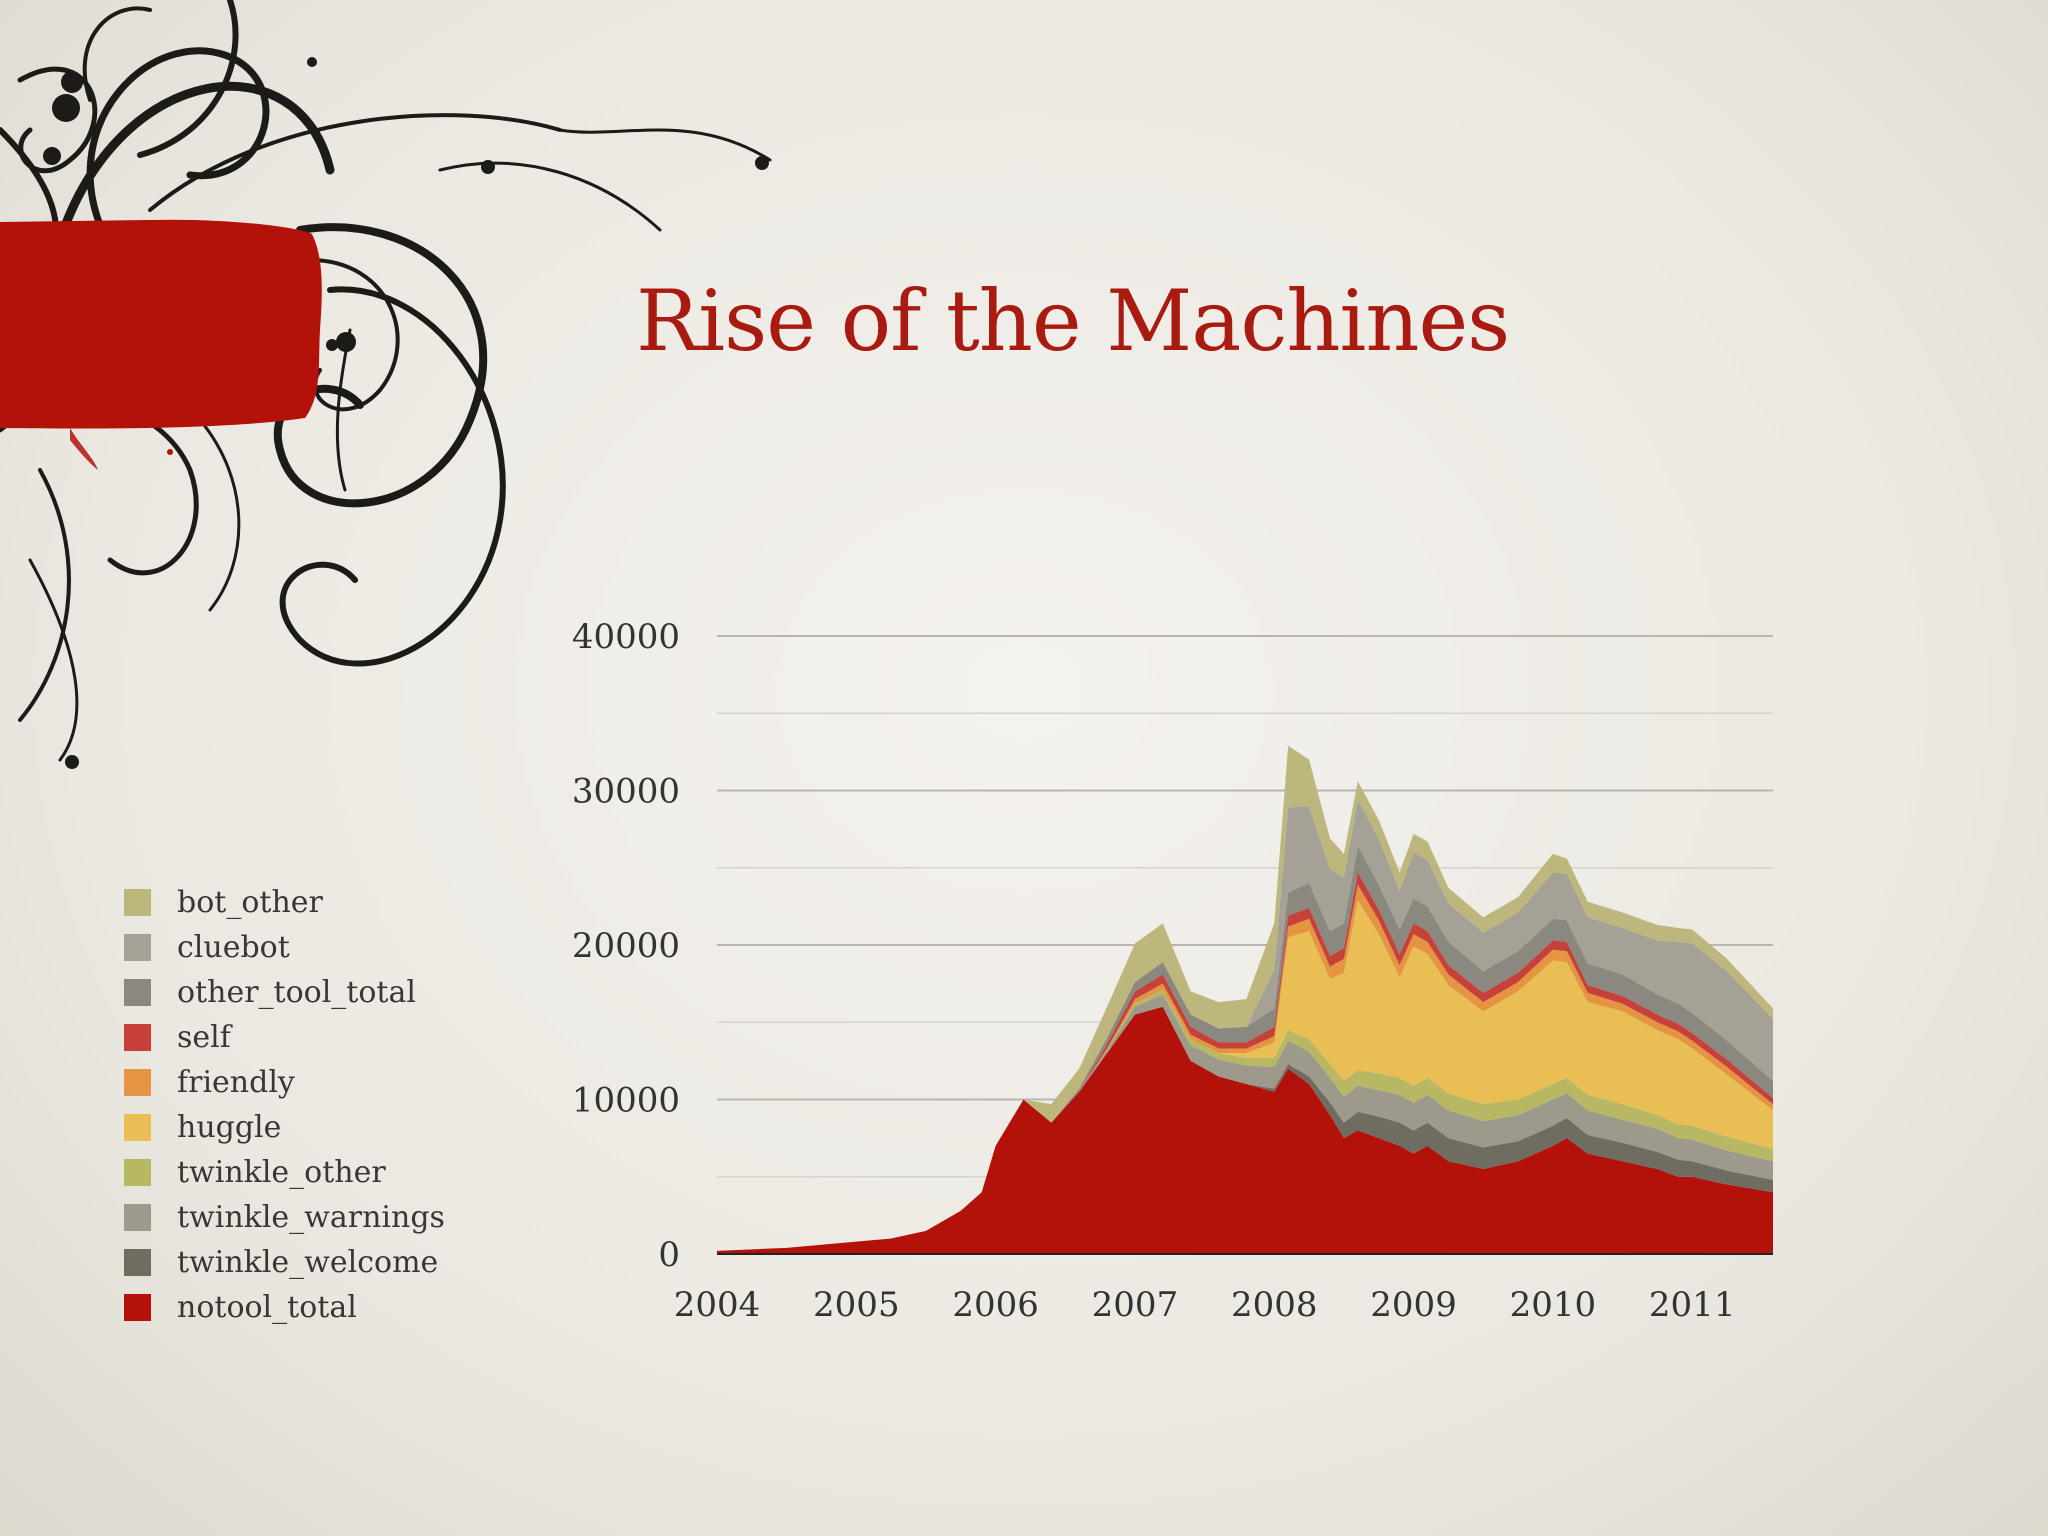 The height and width of the screenshot is (1536, 2048). Describe the element at coordinates (1274, 1305) in the screenshot. I see `x-tick-label: 2008` at that location.